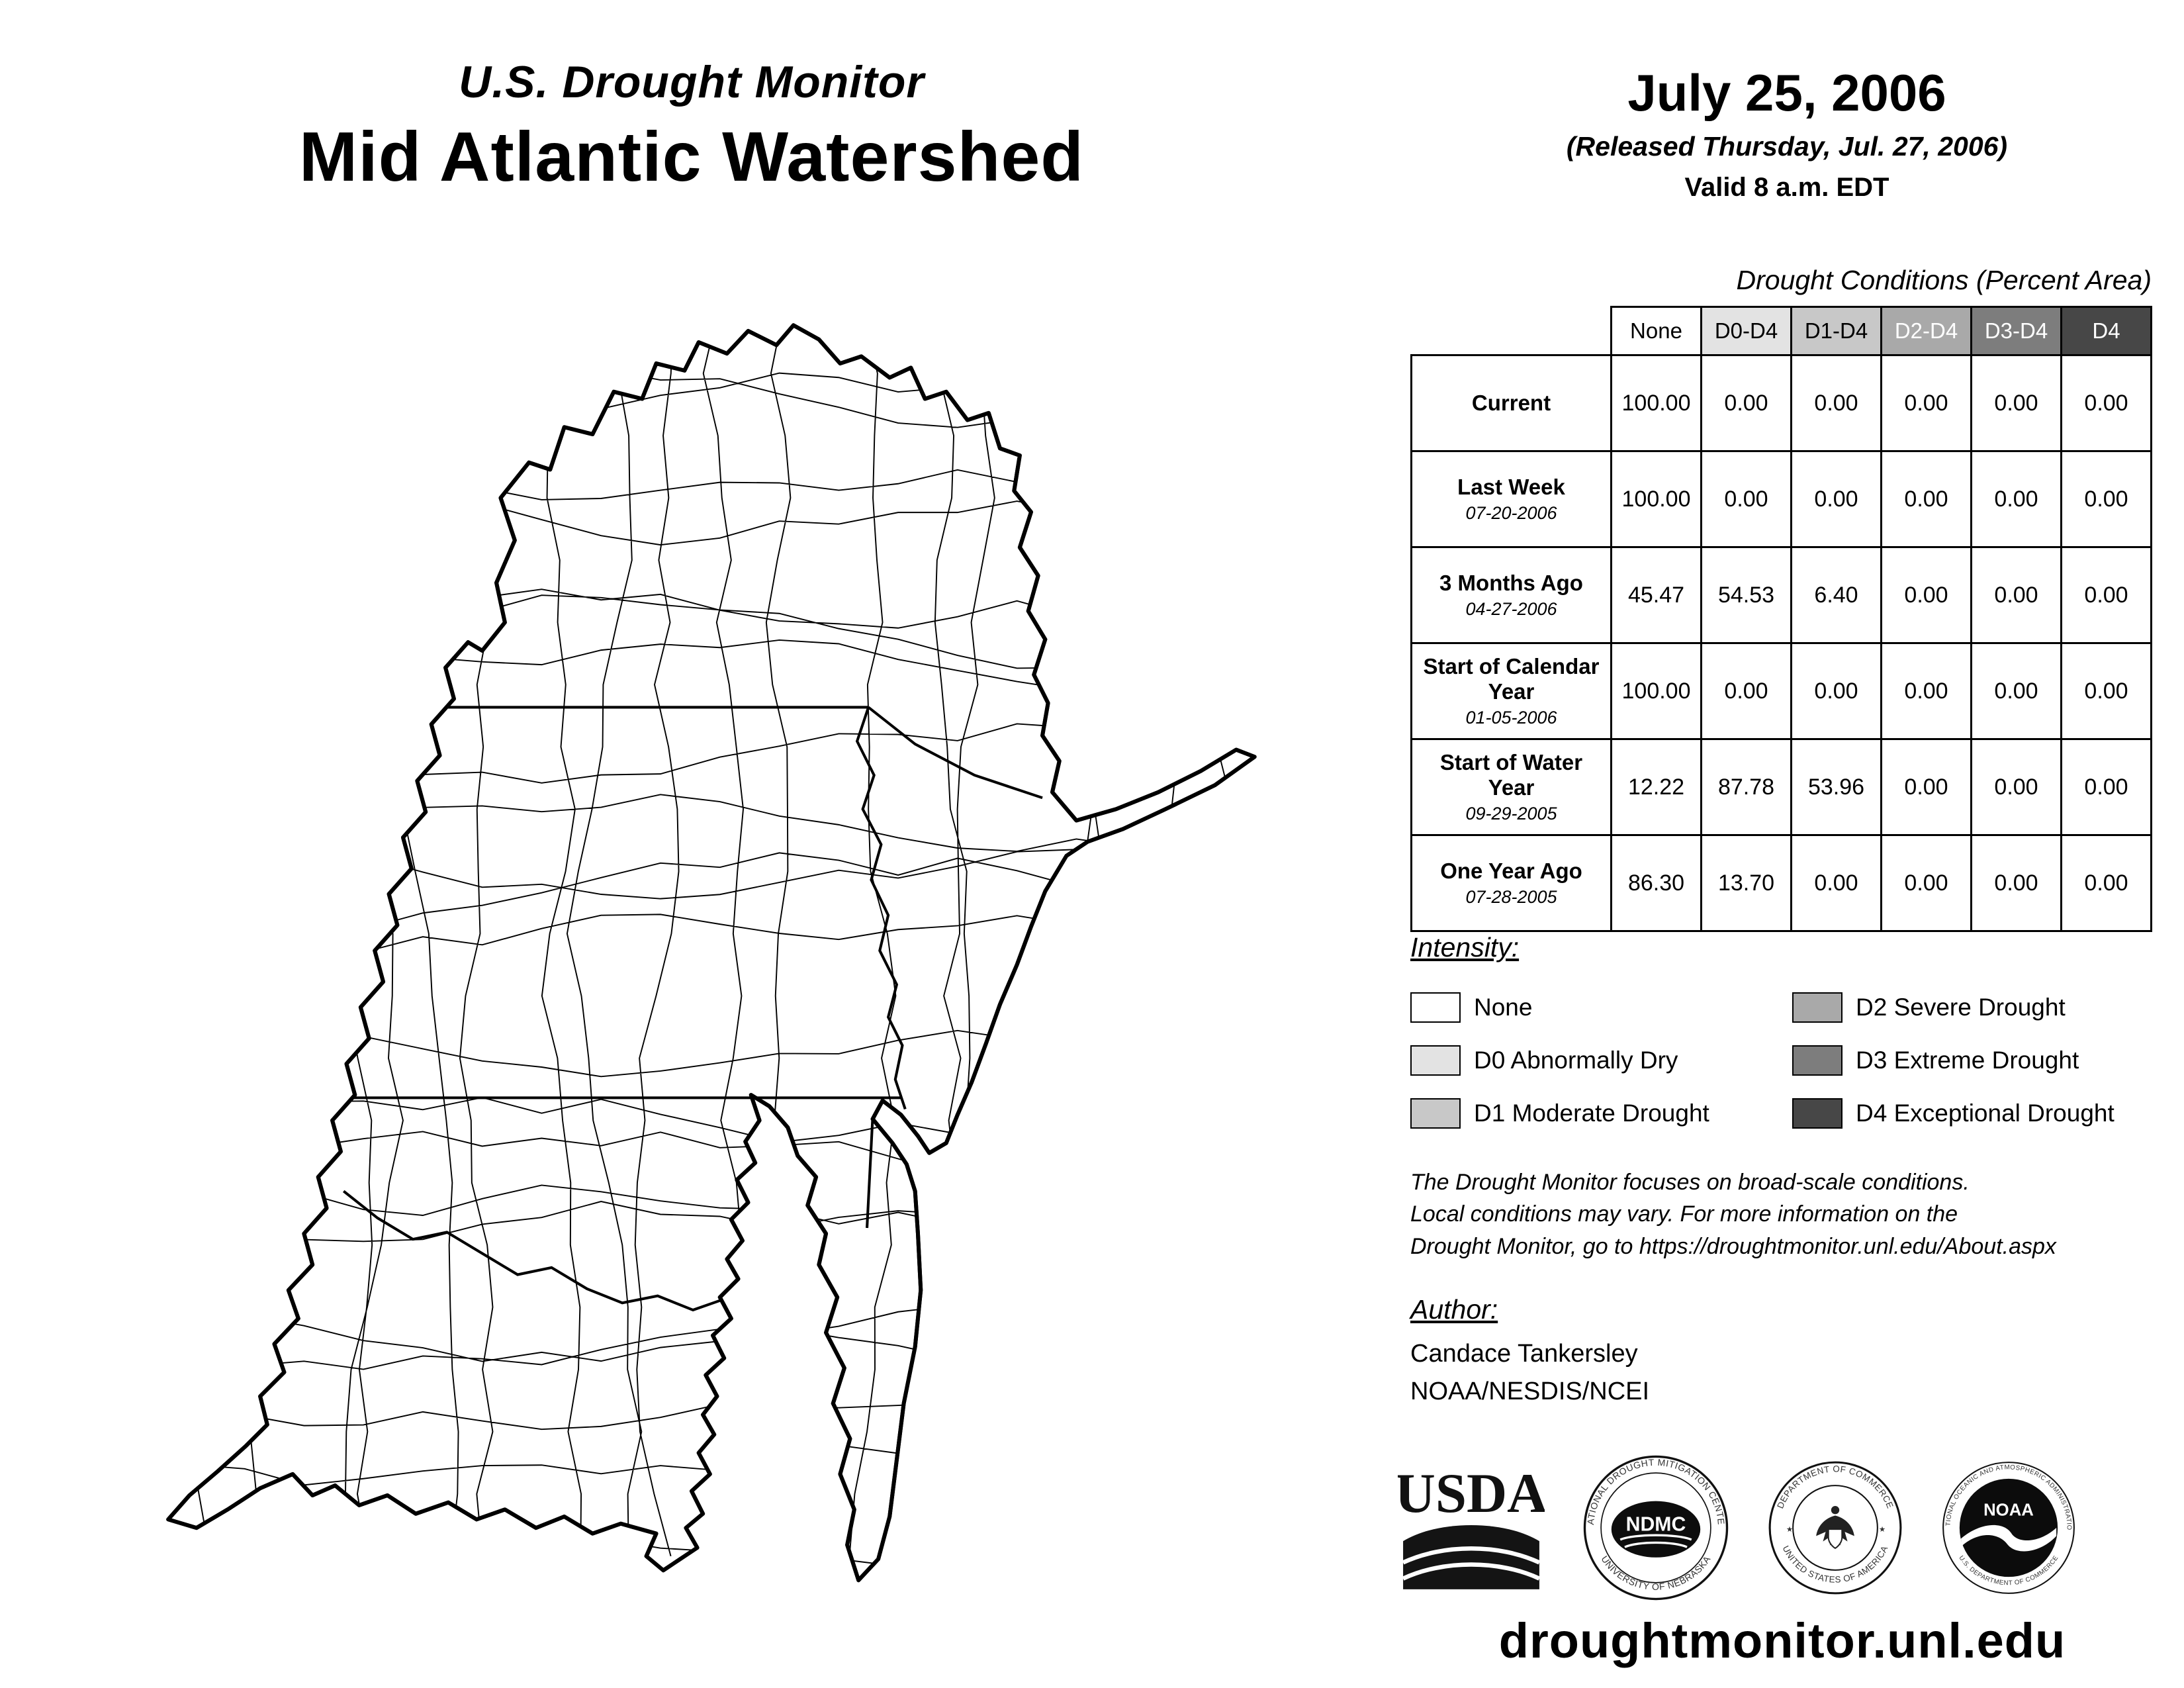  Describe the element at coordinates (1511, 813) in the screenshot. I see `row-label-date: 09-29-2005` at that location.